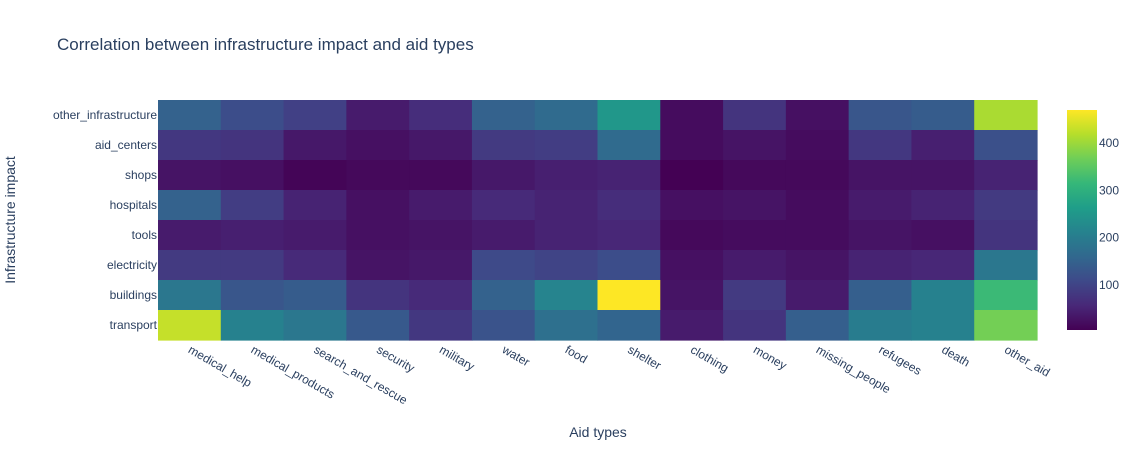 This screenshot has height=455, width=1140. I want to click on x-tick-label: food, so click(576, 354).